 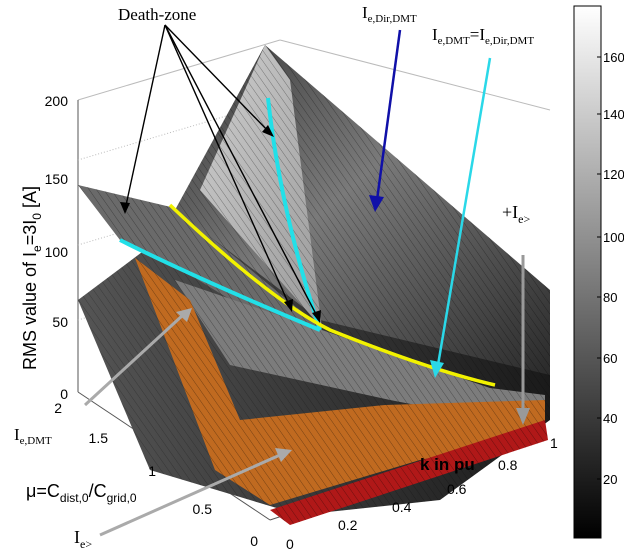 I want to click on x-axis: 0 0.2 0.4 0.6 0.8 1, so click(x=422, y=493).